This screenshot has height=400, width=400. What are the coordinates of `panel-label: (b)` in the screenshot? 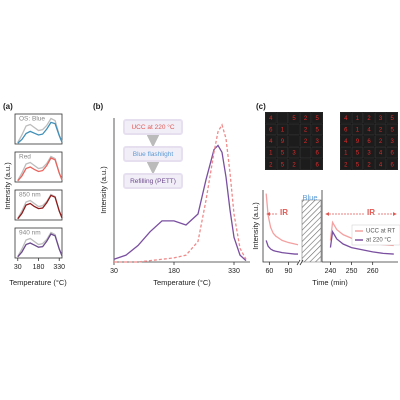 It's located at (98, 106).